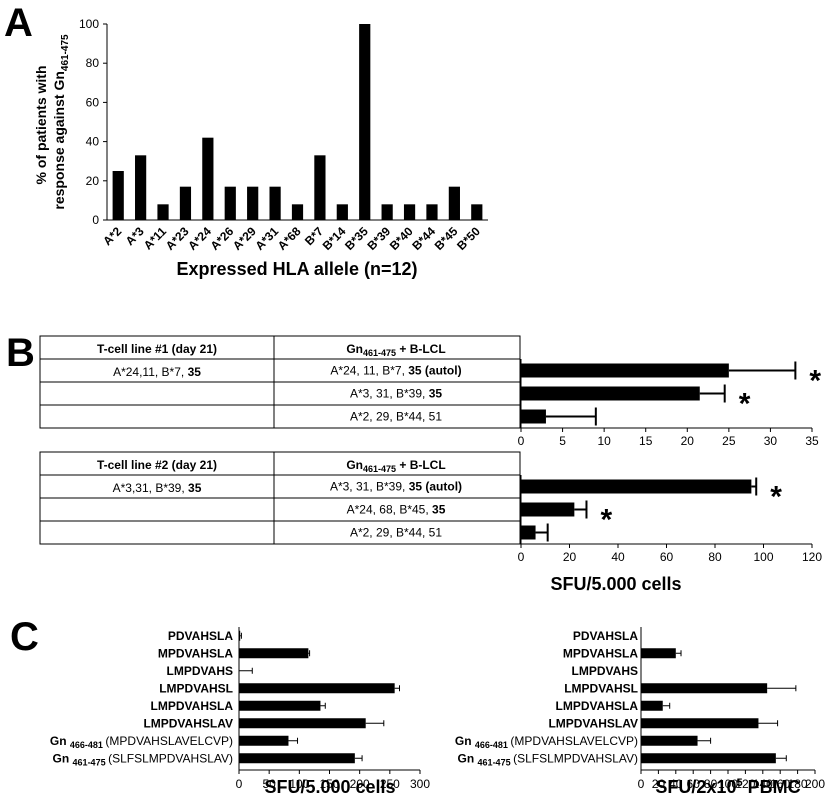  Describe the element at coordinates (297, 269) in the screenshot. I see `x-axis-title: Expressed HLA allele (n=12)` at that location.